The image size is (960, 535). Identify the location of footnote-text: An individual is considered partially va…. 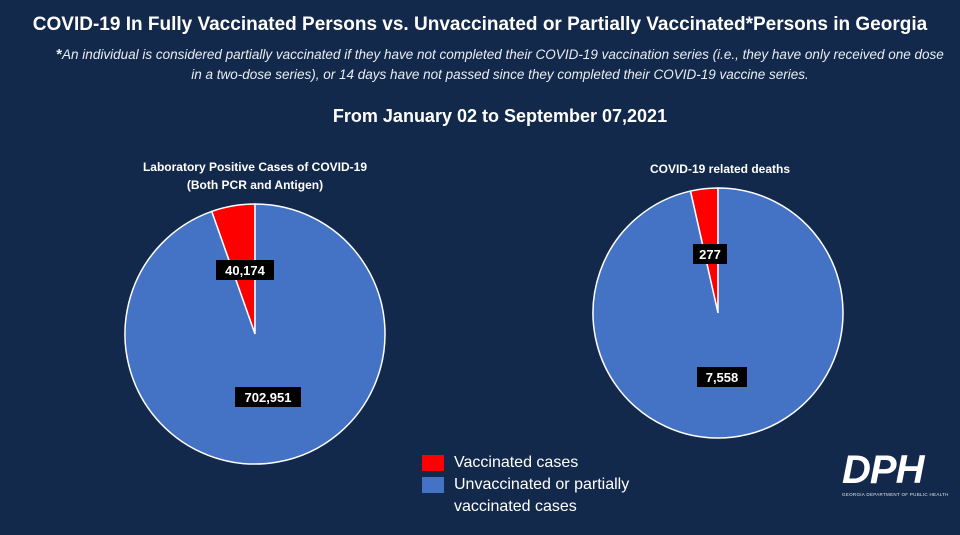
(503, 64).